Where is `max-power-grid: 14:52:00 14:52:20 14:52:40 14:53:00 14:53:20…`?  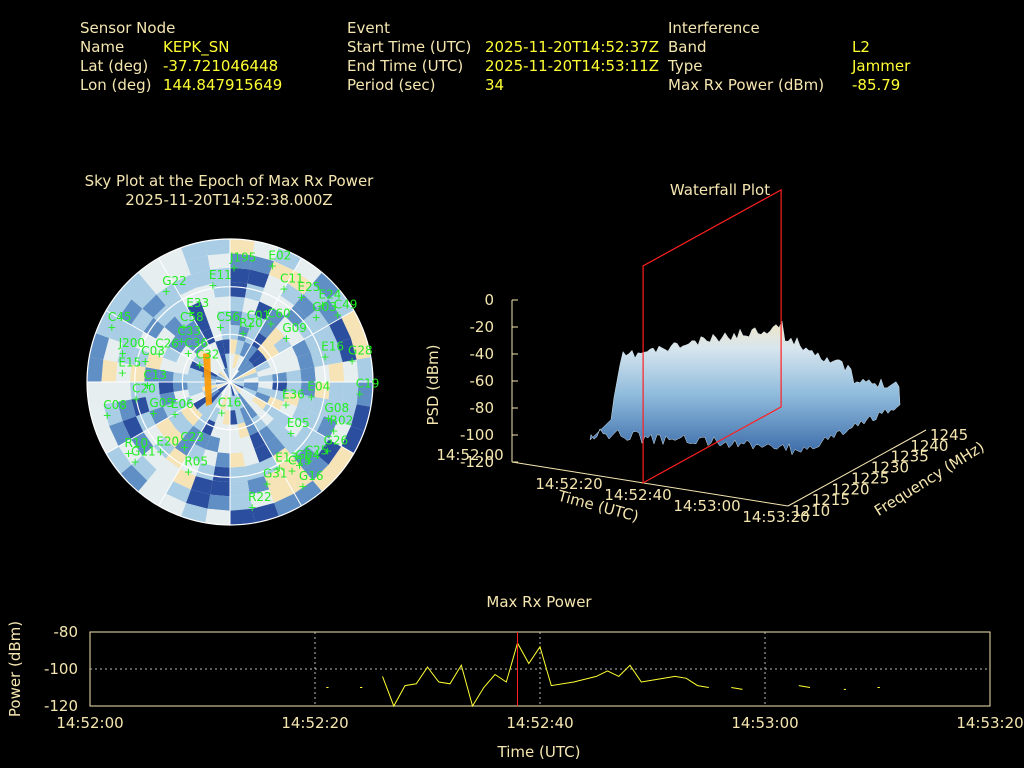
max-power-grid: 14:52:00 14:52:20 14:52:40 14:53:00 14:53:20… is located at coordinates (534, 677).